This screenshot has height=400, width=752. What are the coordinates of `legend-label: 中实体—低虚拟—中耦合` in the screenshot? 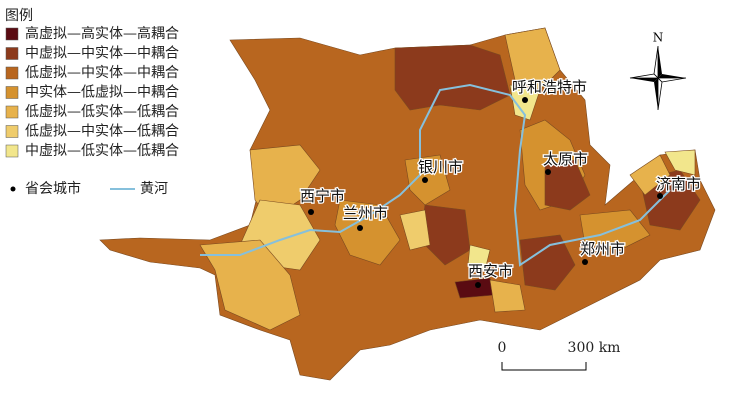 It's located at (102, 93).